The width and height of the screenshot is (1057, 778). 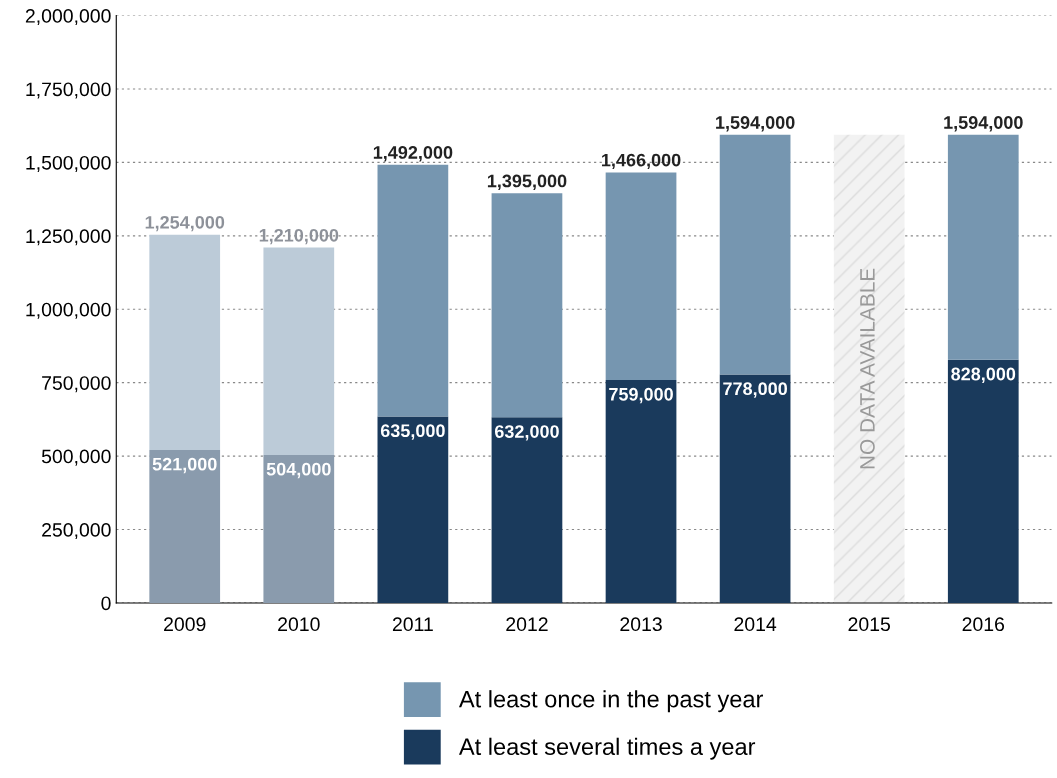 What do you see at coordinates (983, 375) in the screenshot?
I see `data-label: 828,000` at bounding box center [983, 375].